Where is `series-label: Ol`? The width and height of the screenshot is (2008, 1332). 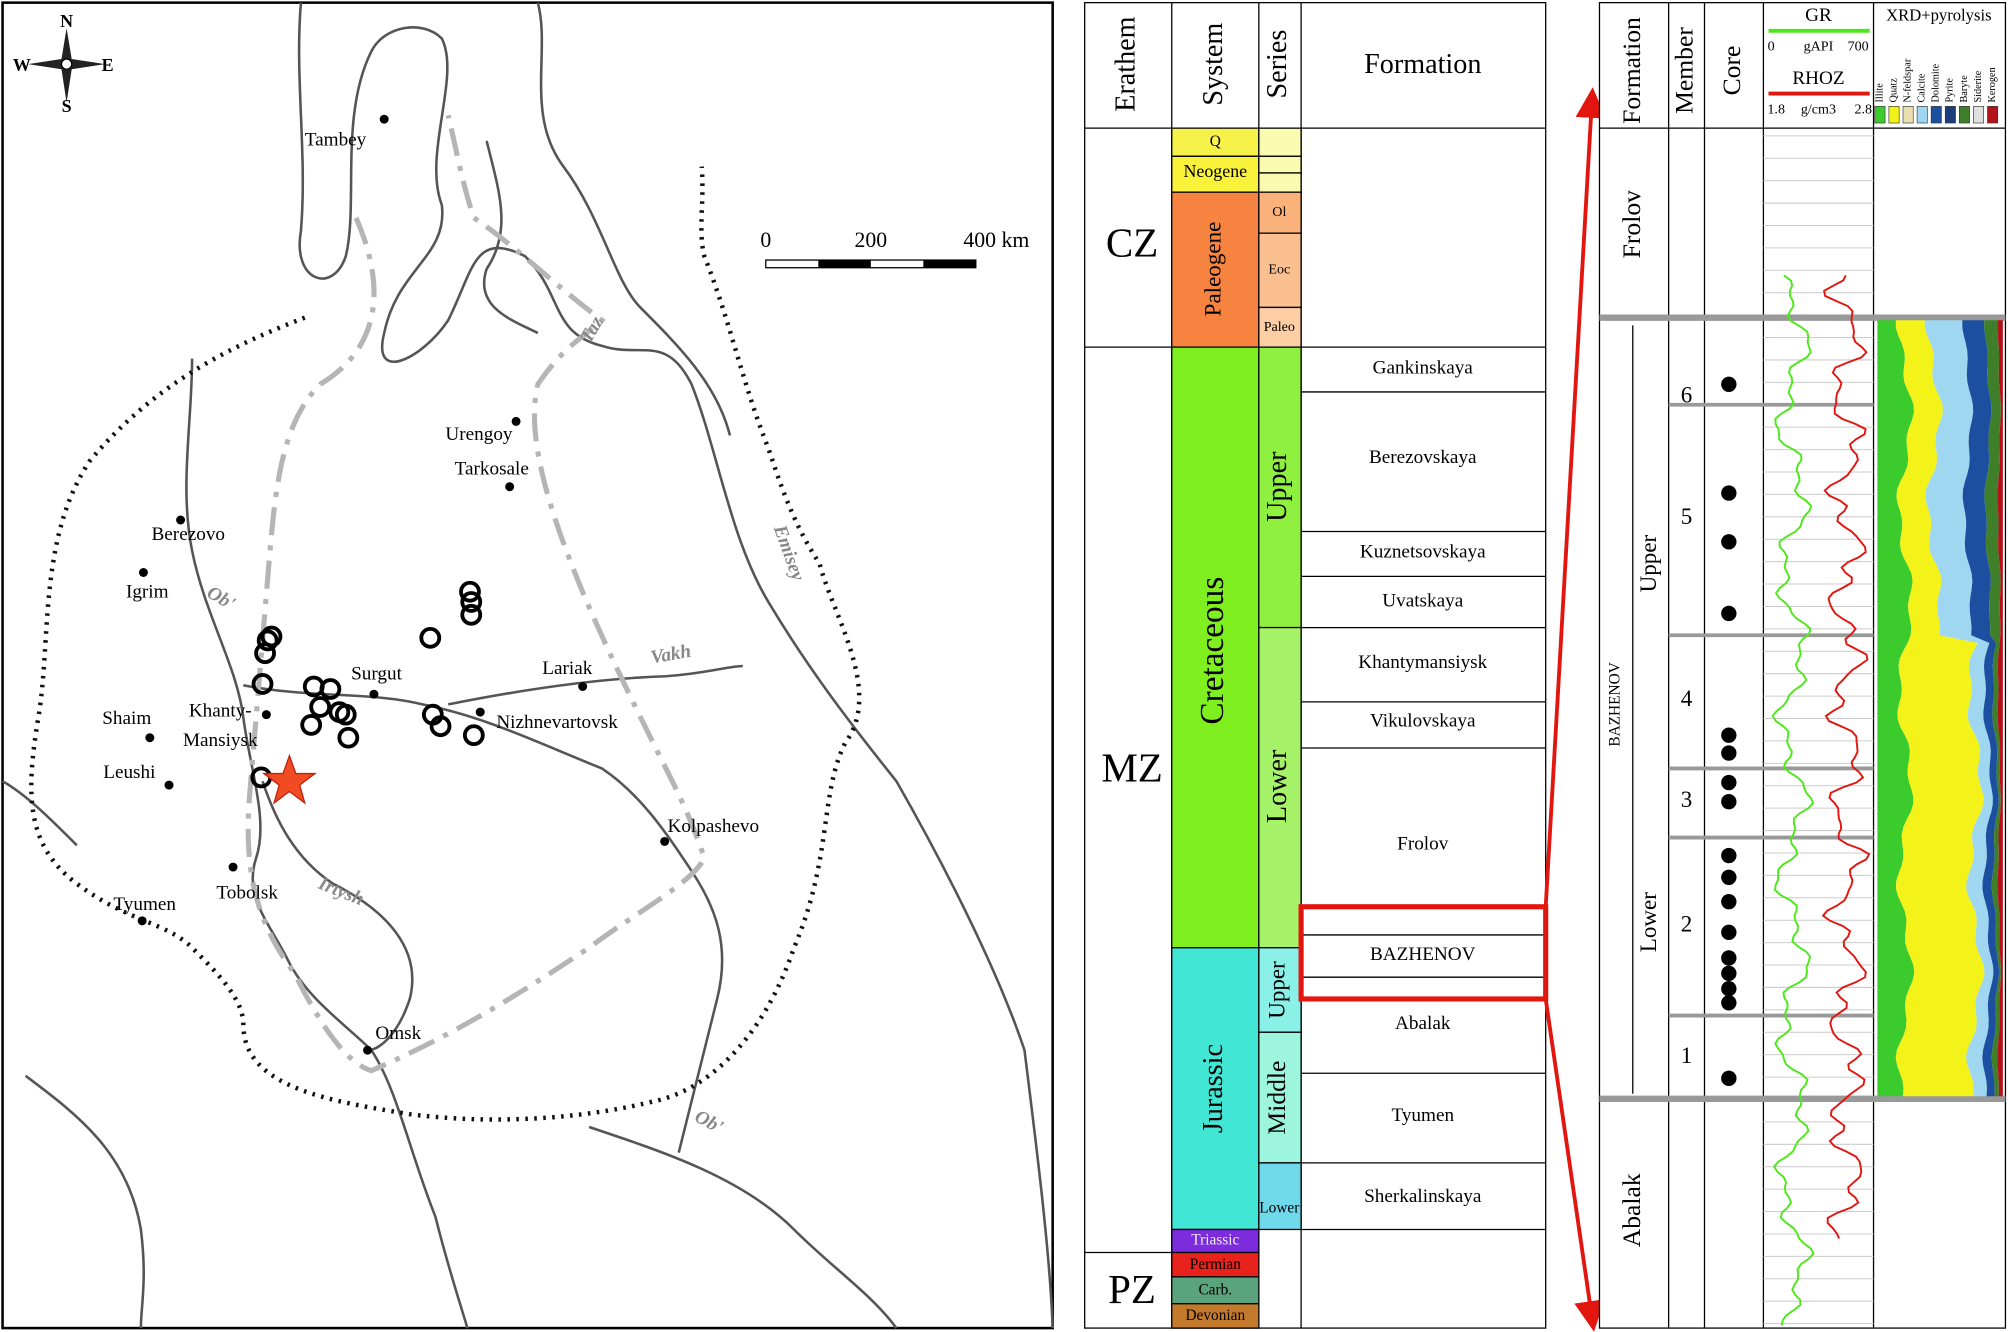 series-label: Ol is located at coordinates (1279, 212).